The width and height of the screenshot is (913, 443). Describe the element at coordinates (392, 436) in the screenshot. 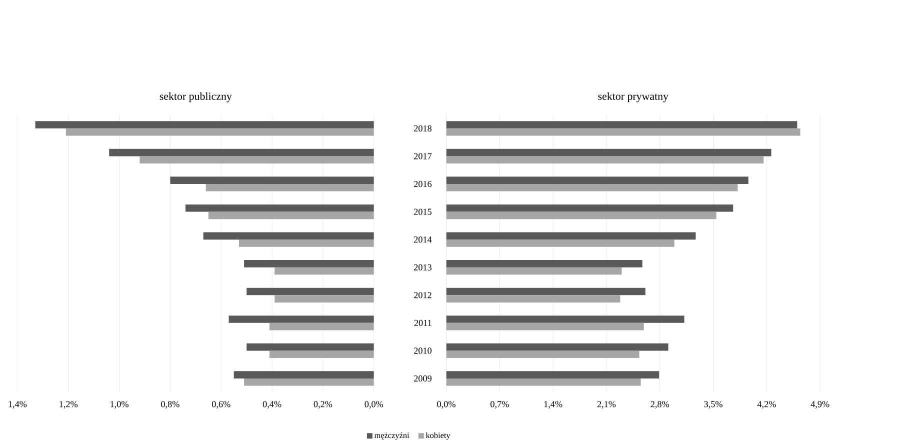

I see `legend-label: mężczyźni` at that location.